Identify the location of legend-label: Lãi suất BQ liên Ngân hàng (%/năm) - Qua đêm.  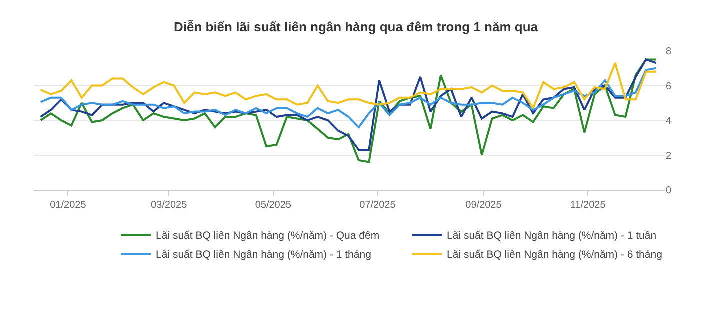
(268, 236).